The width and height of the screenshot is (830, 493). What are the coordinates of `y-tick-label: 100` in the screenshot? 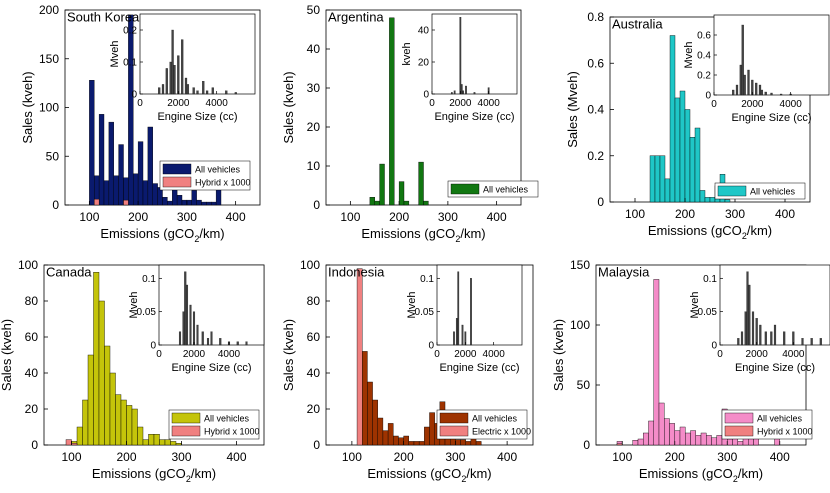 It's located at (49, 108).